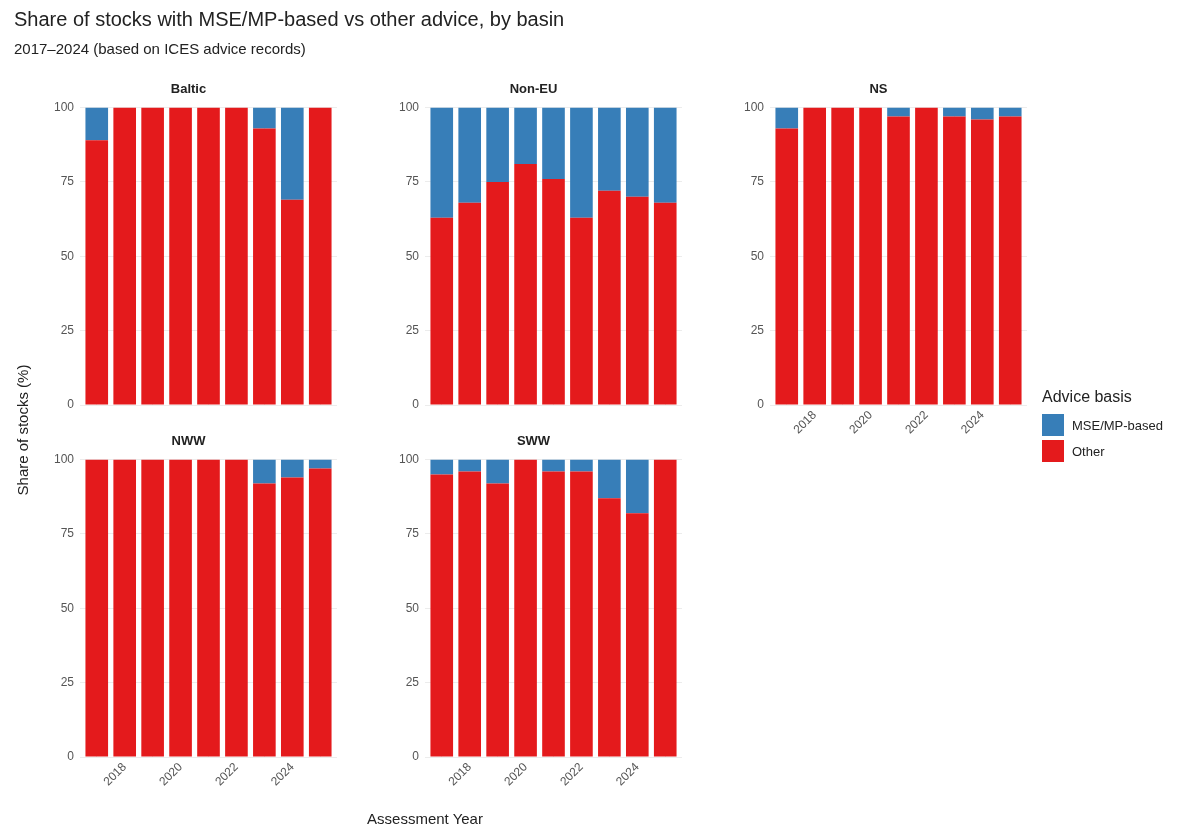  Describe the element at coordinates (1087, 397) in the screenshot. I see `legend-title: Advice basis` at that location.